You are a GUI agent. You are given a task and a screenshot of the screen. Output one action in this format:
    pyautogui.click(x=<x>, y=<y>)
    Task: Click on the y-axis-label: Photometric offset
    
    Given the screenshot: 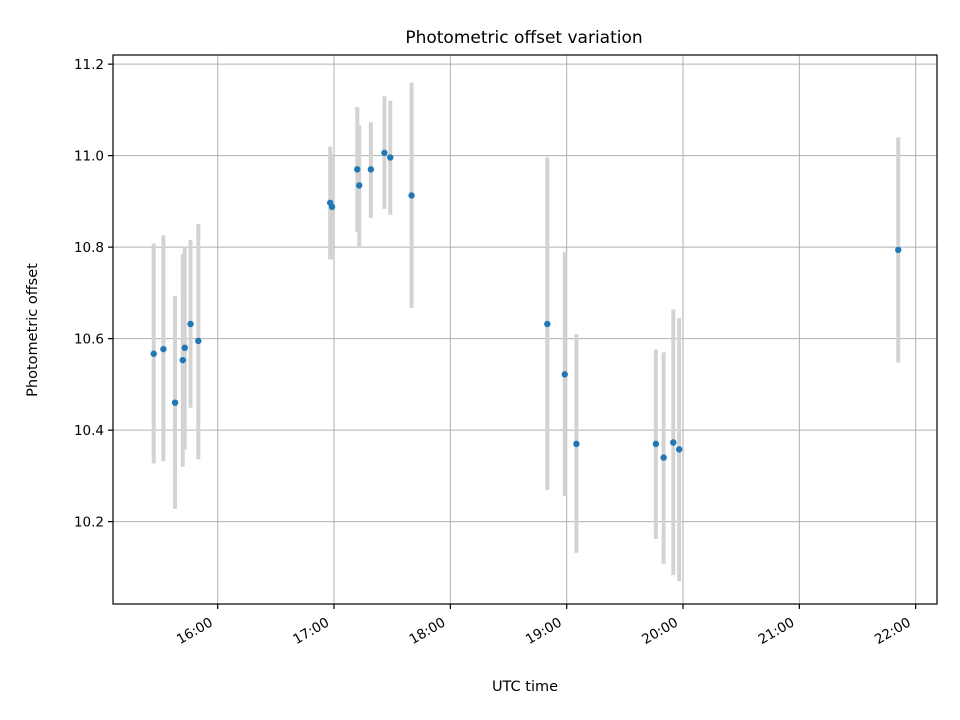 What is the action you would take?
    pyautogui.click(x=33, y=330)
    